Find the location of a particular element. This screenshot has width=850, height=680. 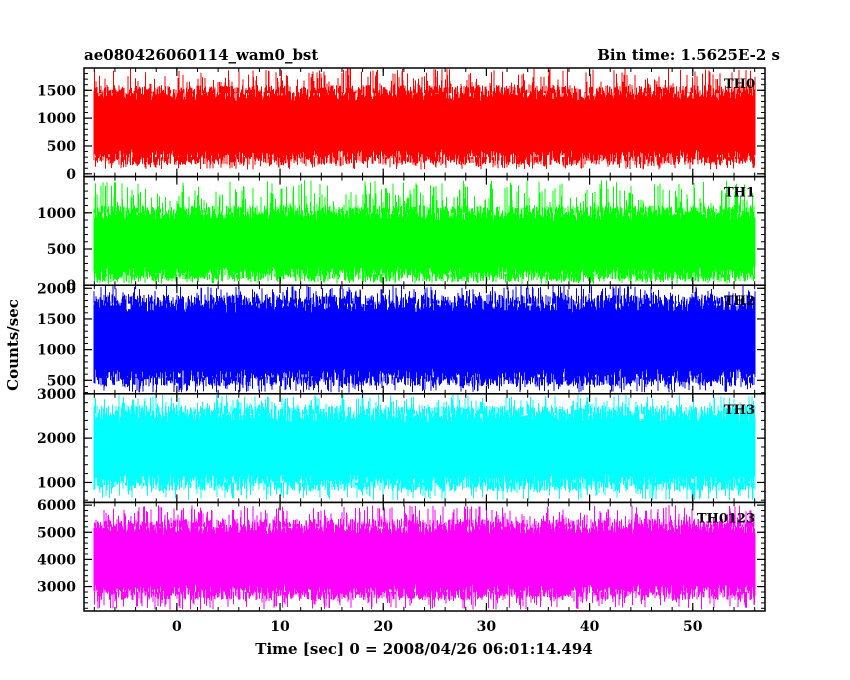

panel-label-th2: TH2 is located at coordinates (739, 301).